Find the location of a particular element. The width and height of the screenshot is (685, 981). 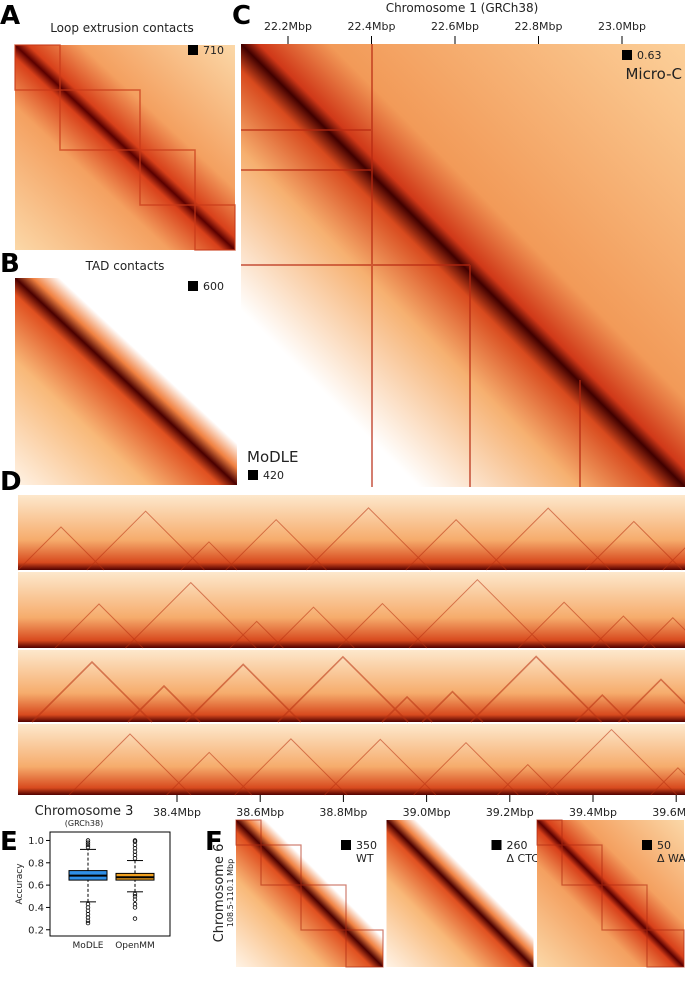

axis-subtitle: (GRCh38) is located at coordinates (84, 823).